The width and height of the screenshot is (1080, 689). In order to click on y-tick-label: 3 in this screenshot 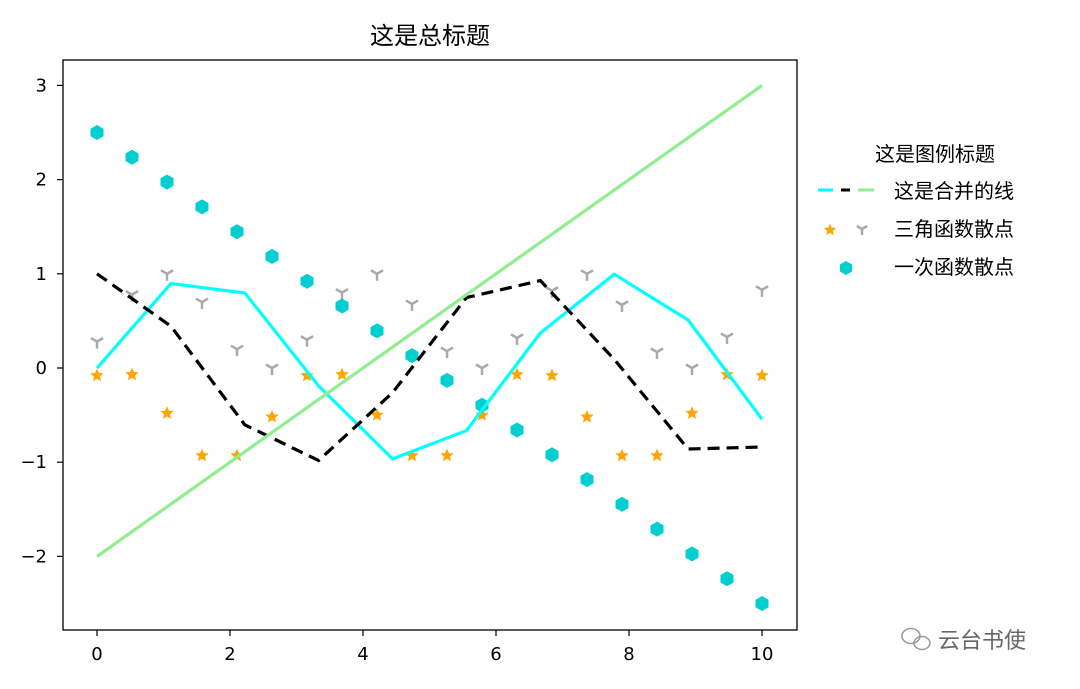, I will do `click(41, 85)`.